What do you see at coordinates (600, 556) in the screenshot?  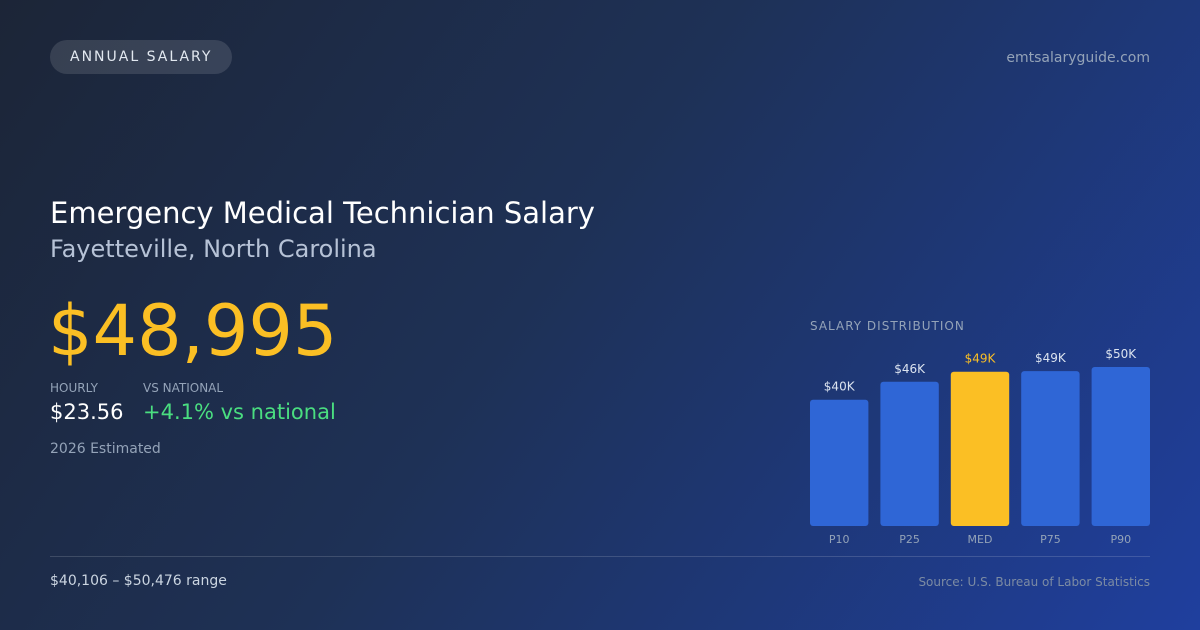 I see `separator` at bounding box center [600, 556].